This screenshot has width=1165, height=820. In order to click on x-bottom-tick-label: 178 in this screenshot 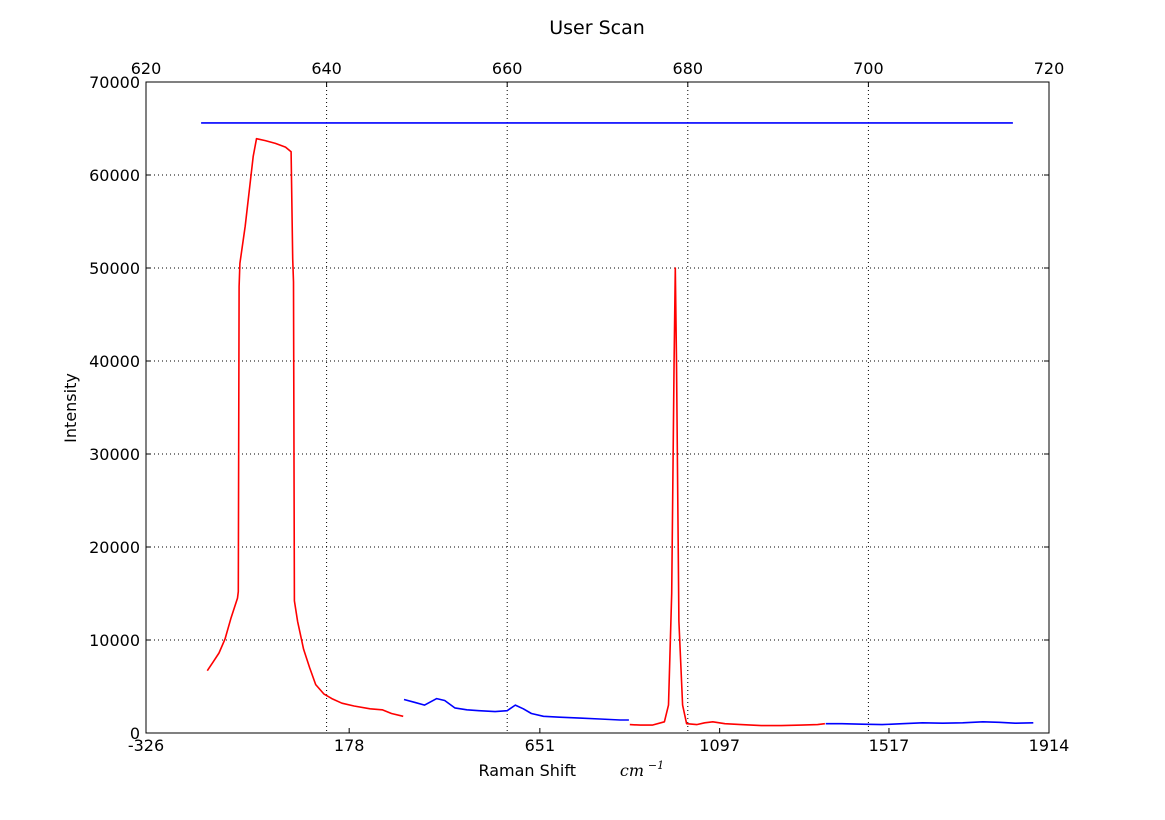, I will do `click(349, 745)`.